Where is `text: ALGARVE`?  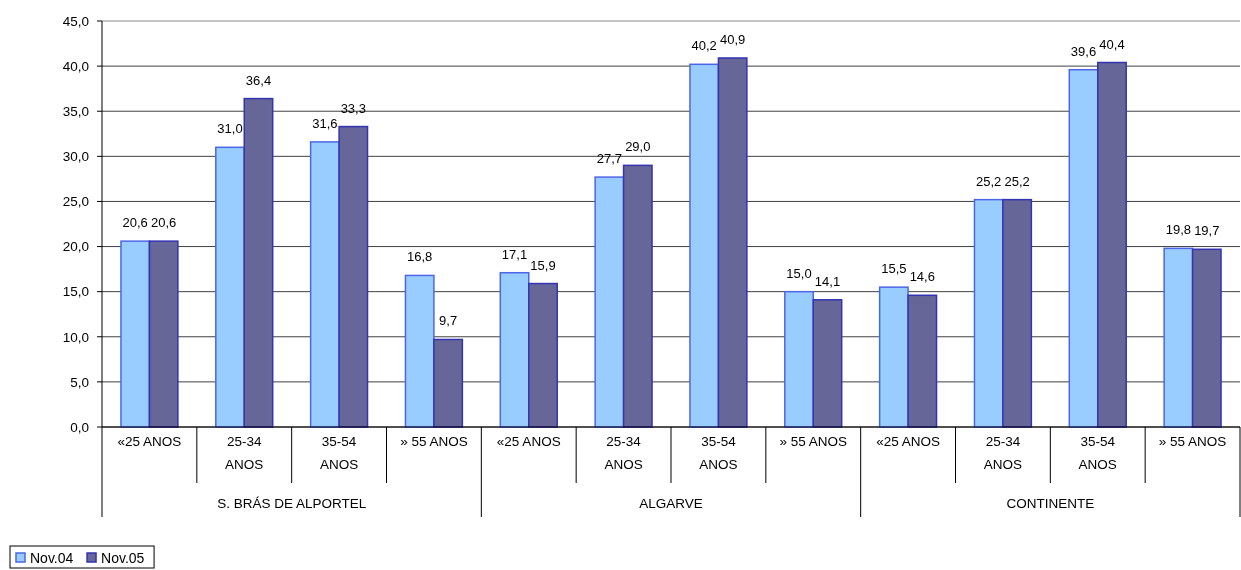 text: ALGARVE is located at coordinates (671, 503).